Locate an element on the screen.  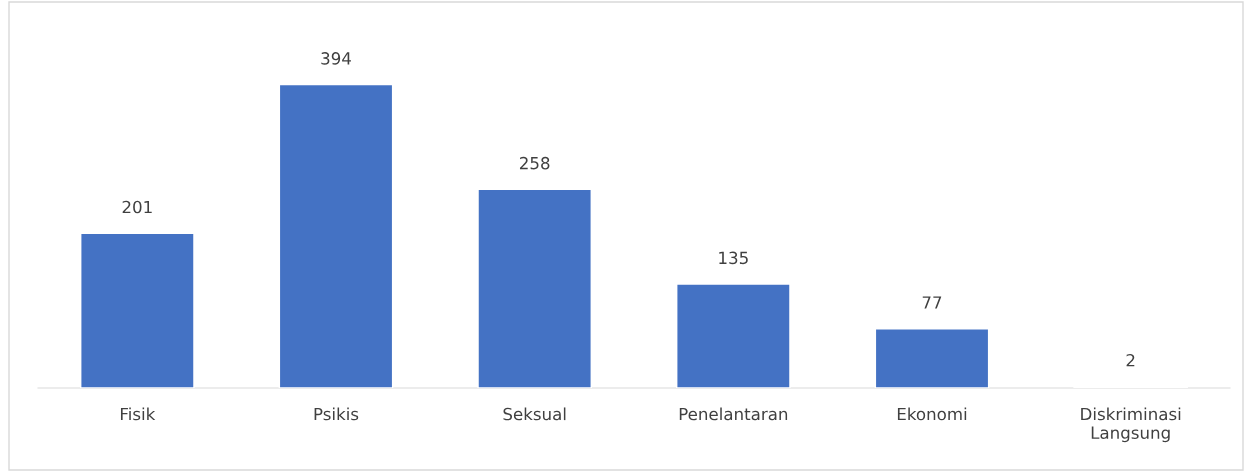
x-tick-label: Ekonomi is located at coordinates (932, 414).